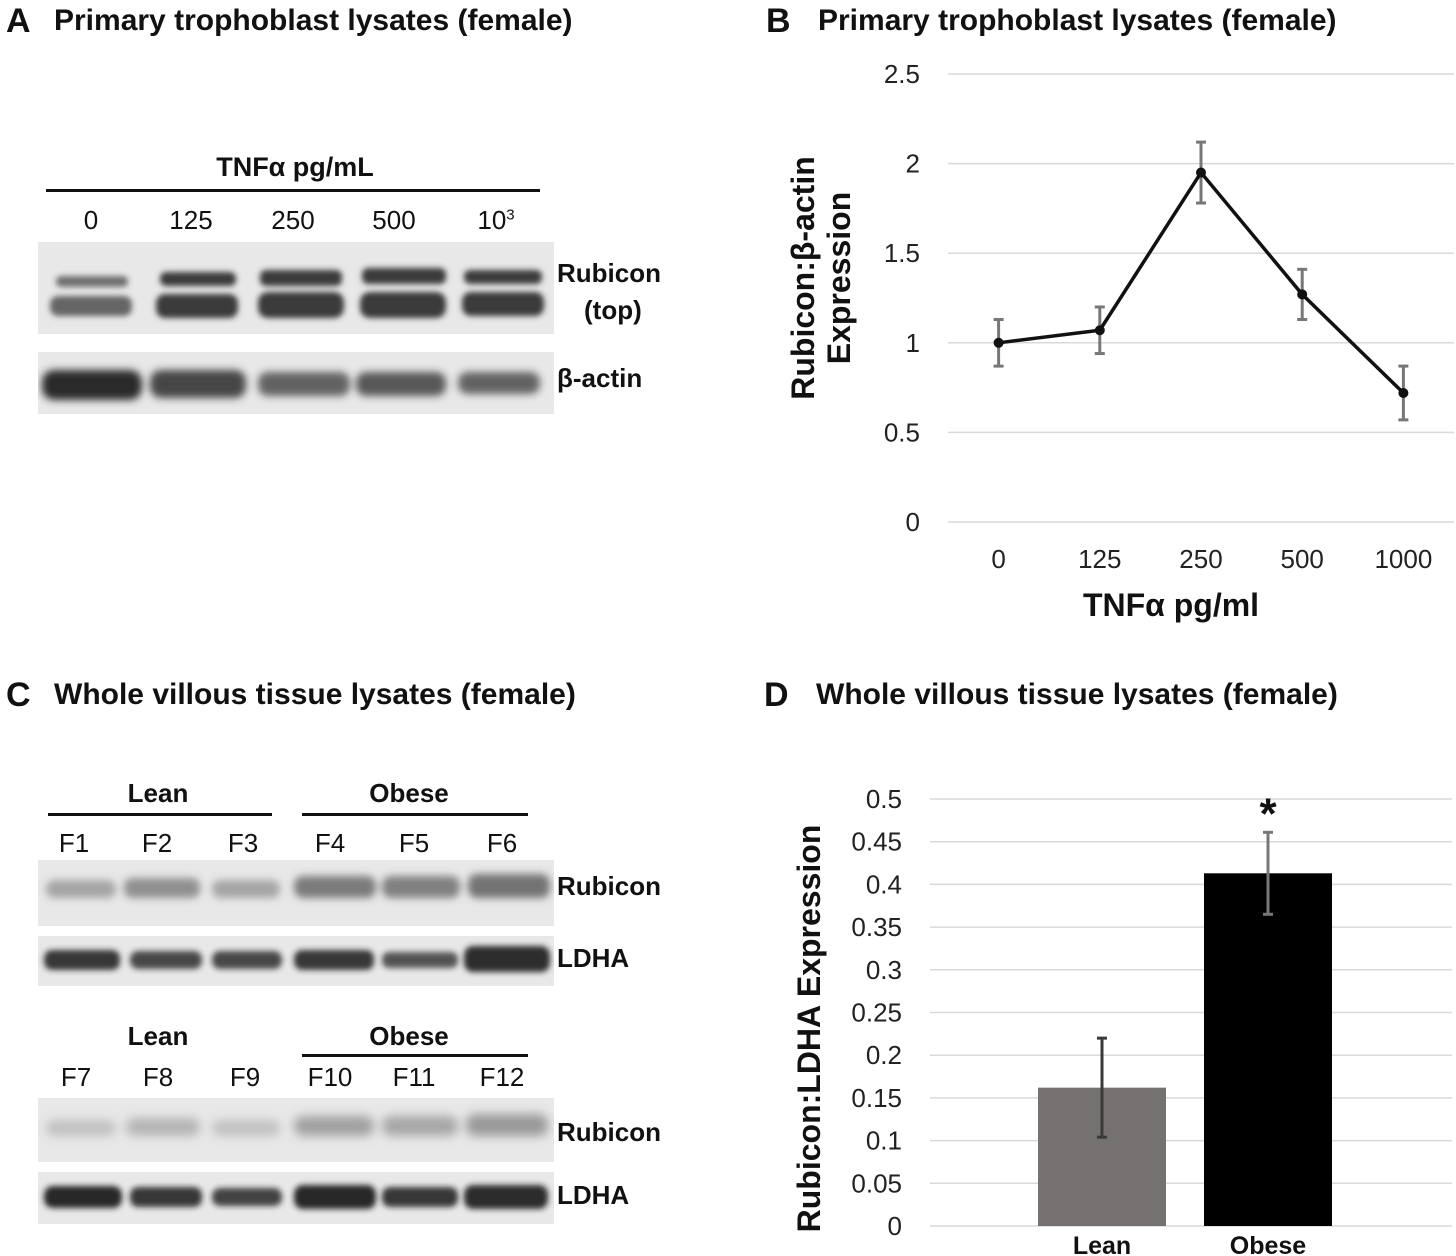 This screenshot has width=1456, height=1256. I want to click on y-tick-label: 1, so click(913, 343).